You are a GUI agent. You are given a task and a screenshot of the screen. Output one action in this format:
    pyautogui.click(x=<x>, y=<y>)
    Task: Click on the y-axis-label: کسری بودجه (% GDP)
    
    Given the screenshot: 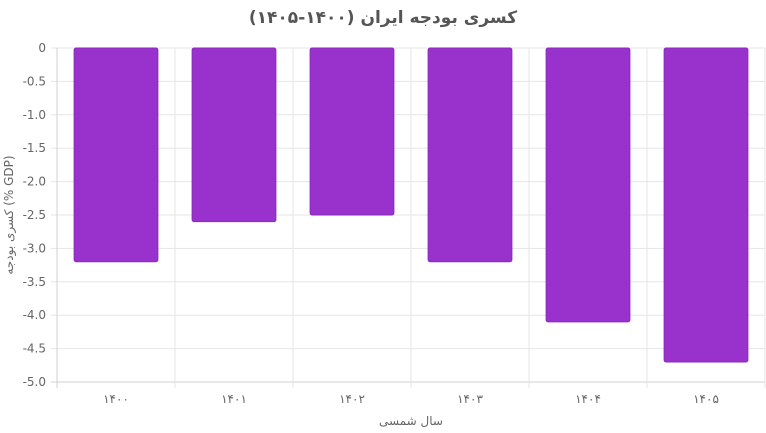 What is the action you would take?
    pyautogui.click(x=9, y=214)
    